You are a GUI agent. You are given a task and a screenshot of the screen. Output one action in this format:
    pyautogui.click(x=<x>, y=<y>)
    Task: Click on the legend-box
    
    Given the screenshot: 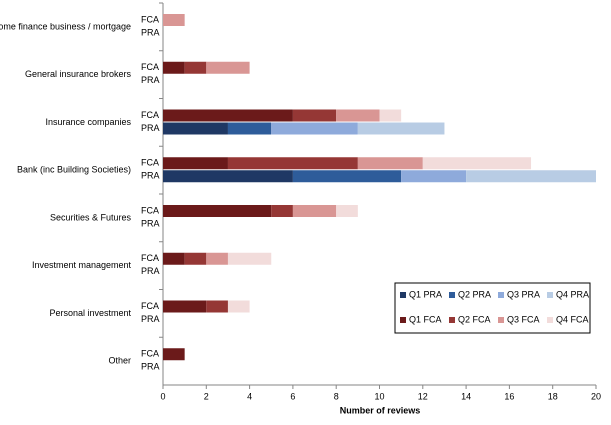 What is the action you would take?
    pyautogui.click(x=492, y=308)
    